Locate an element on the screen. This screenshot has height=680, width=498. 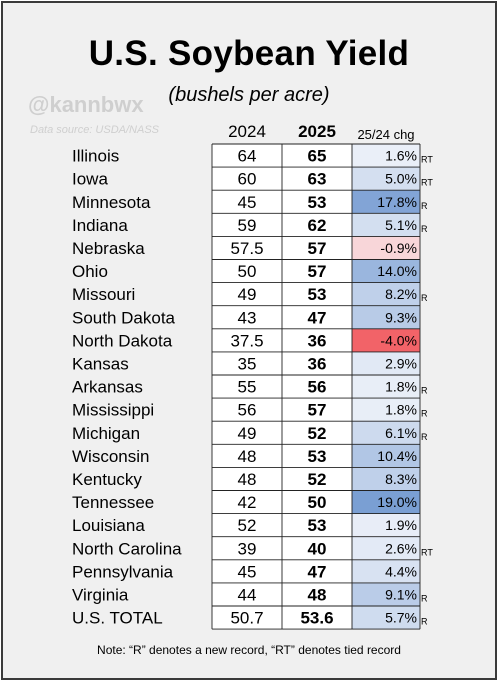
value-2025: 47 is located at coordinates (317, 317).